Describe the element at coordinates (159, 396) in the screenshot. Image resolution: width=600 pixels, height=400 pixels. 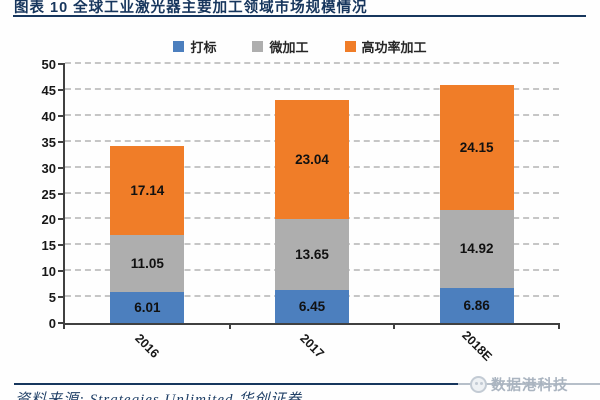
I see `source-note: 资料来源: Strategies Unlimited 华创证券` at that location.